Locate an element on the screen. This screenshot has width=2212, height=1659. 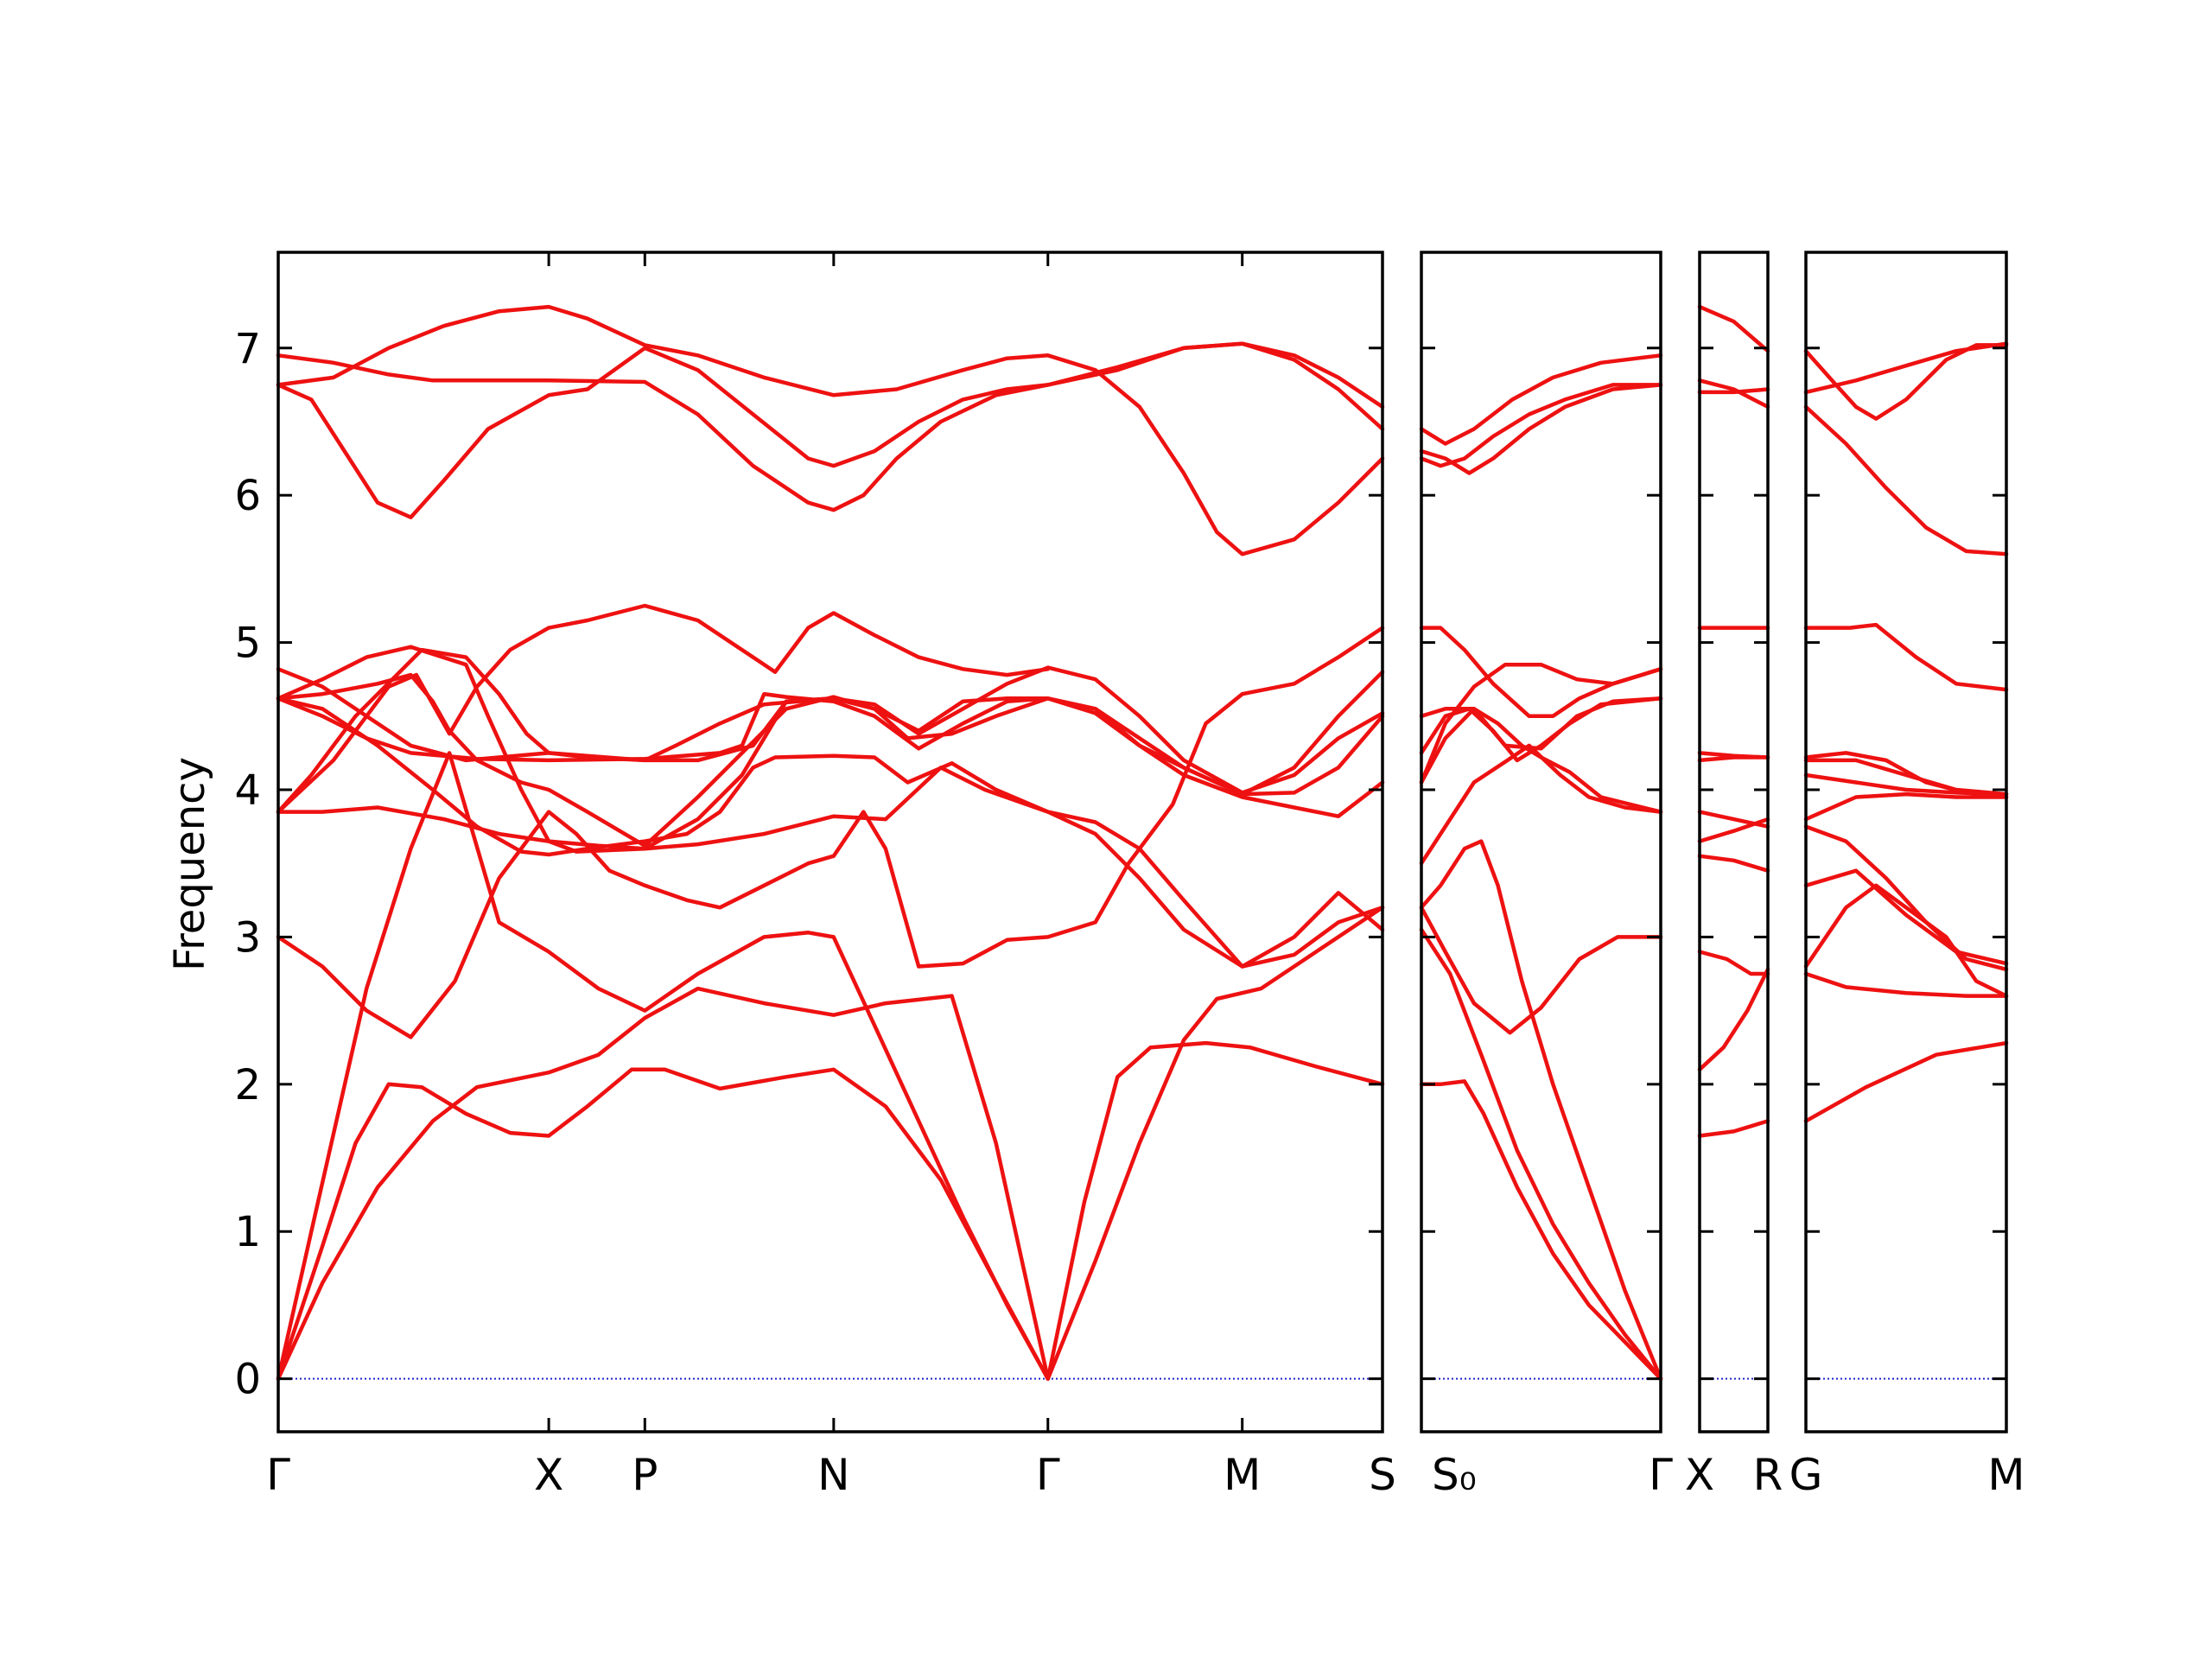
x-tick-label: S is located at coordinates (1382, 1475).